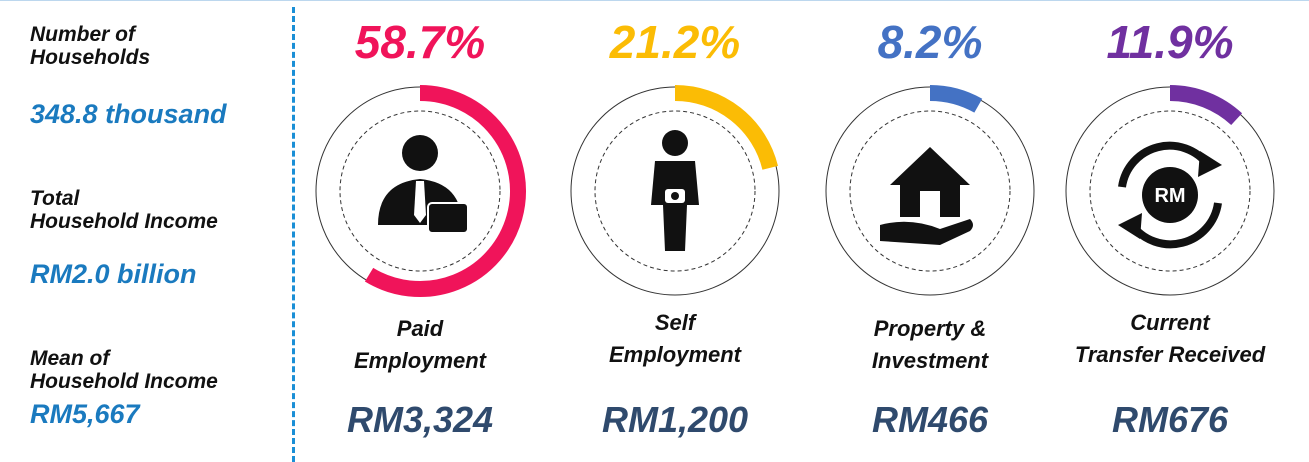  What do you see at coordinates (70, 358) in the screenshot?
I see `label-line: Mean of` at bounding box center [70, 358].